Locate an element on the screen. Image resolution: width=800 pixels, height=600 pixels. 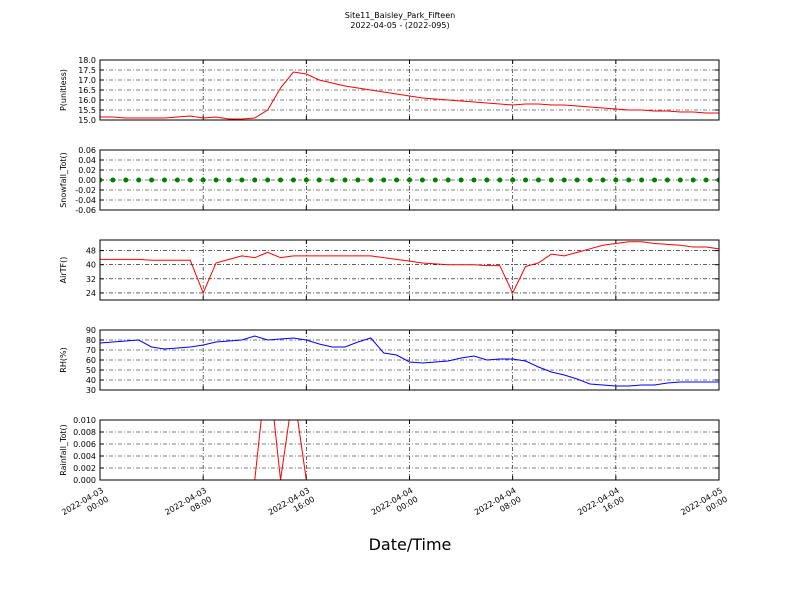
y-tick-label: 17.0 is located at coordinates (87, 80).